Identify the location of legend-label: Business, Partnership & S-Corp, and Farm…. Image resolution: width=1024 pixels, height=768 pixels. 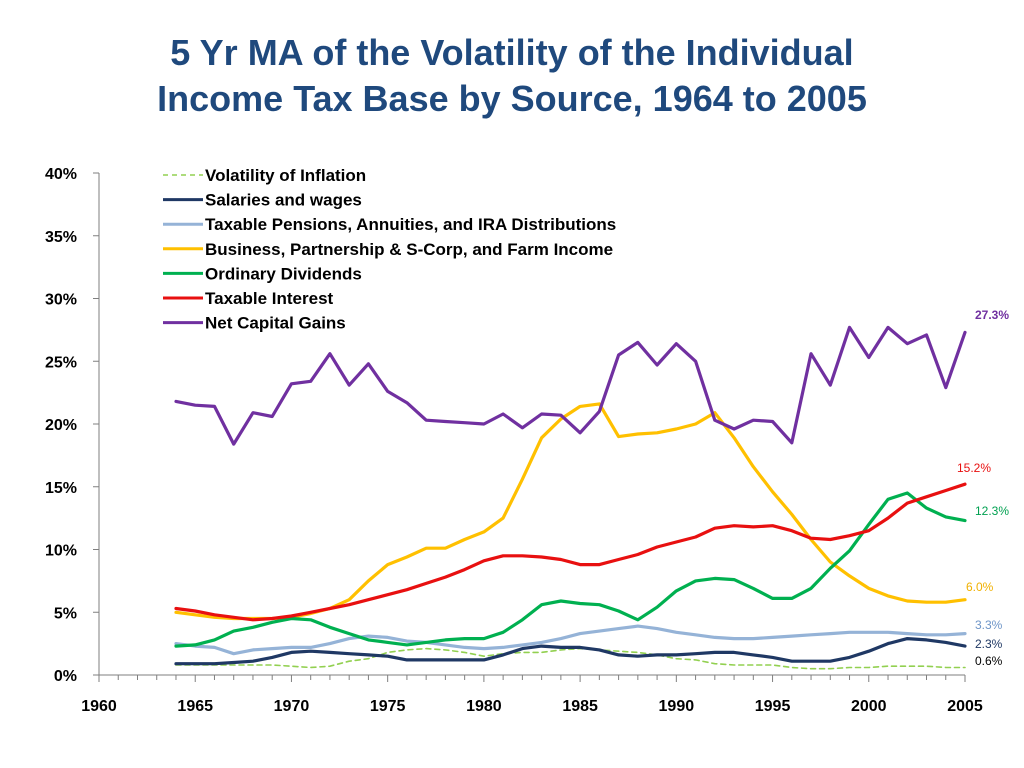
(409, 249).